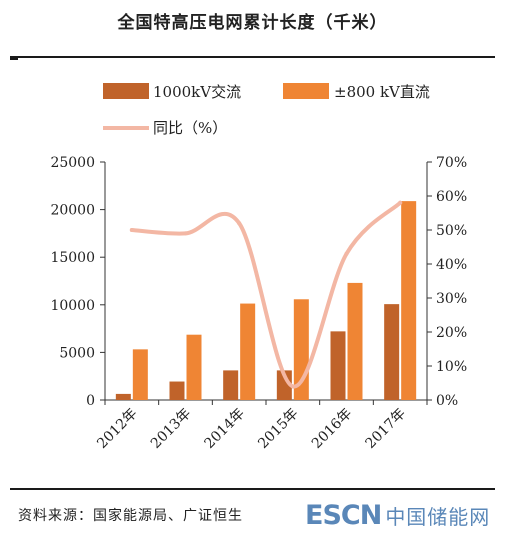 The height and width of the screenshot is (536, 505). I want to click on x-tick-label: 2013年, so click(171, 429).